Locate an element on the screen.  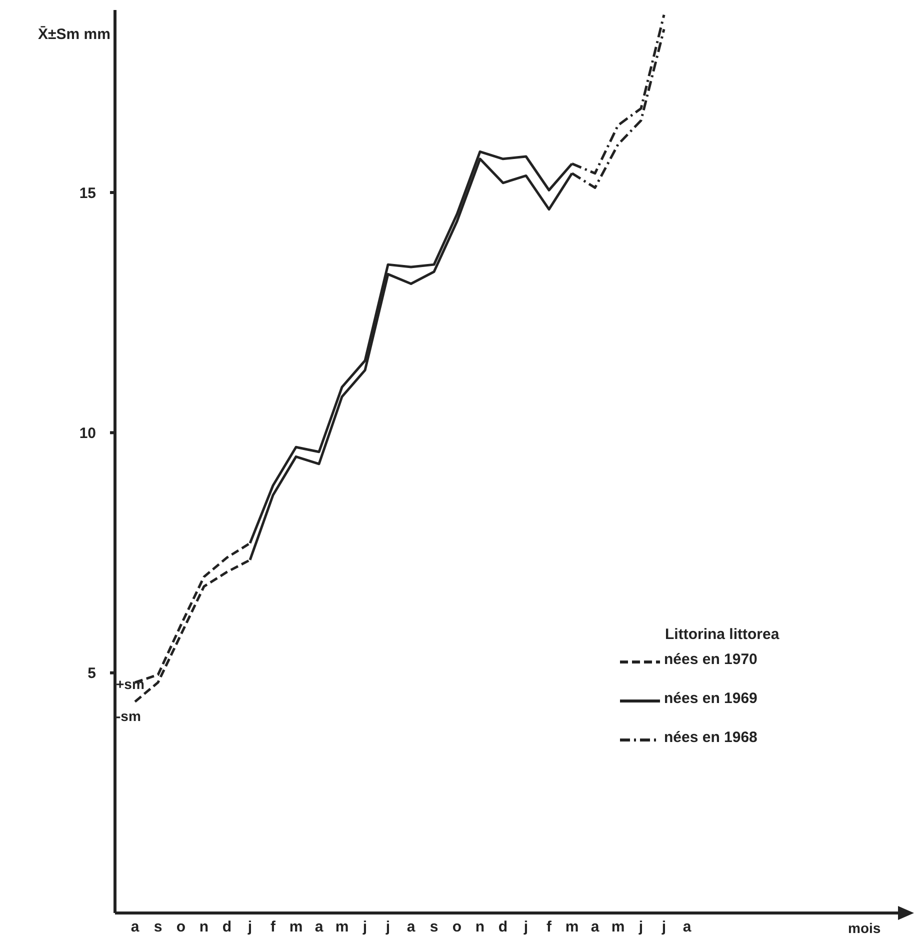
annotation: +sm is located at coordinates (130, 684).